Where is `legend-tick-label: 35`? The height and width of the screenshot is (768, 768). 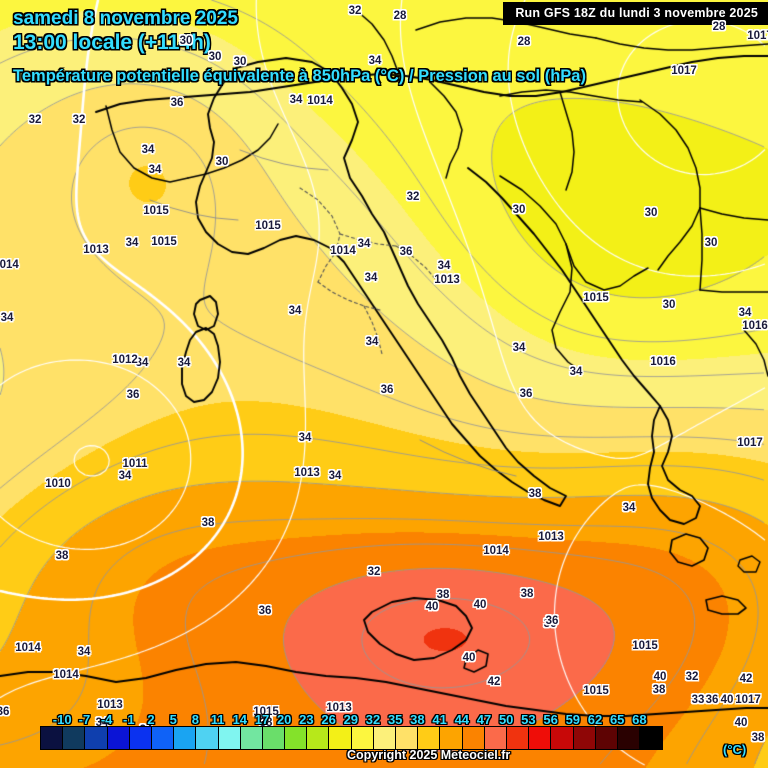
legend-tick-label: 35 is located at coordinates (395, 719).